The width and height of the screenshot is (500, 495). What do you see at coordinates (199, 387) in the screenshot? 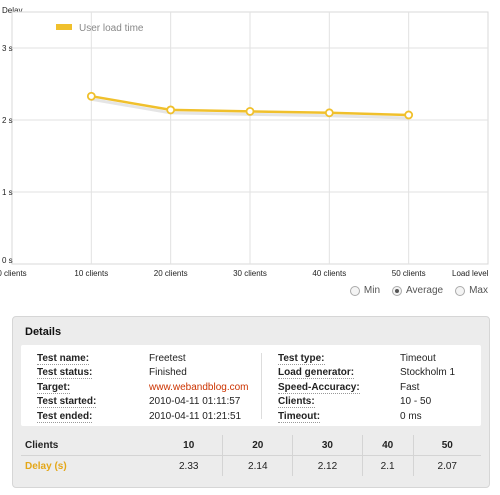
I see `target-link: www.webandblog.com` at bounding box center [199, 387].